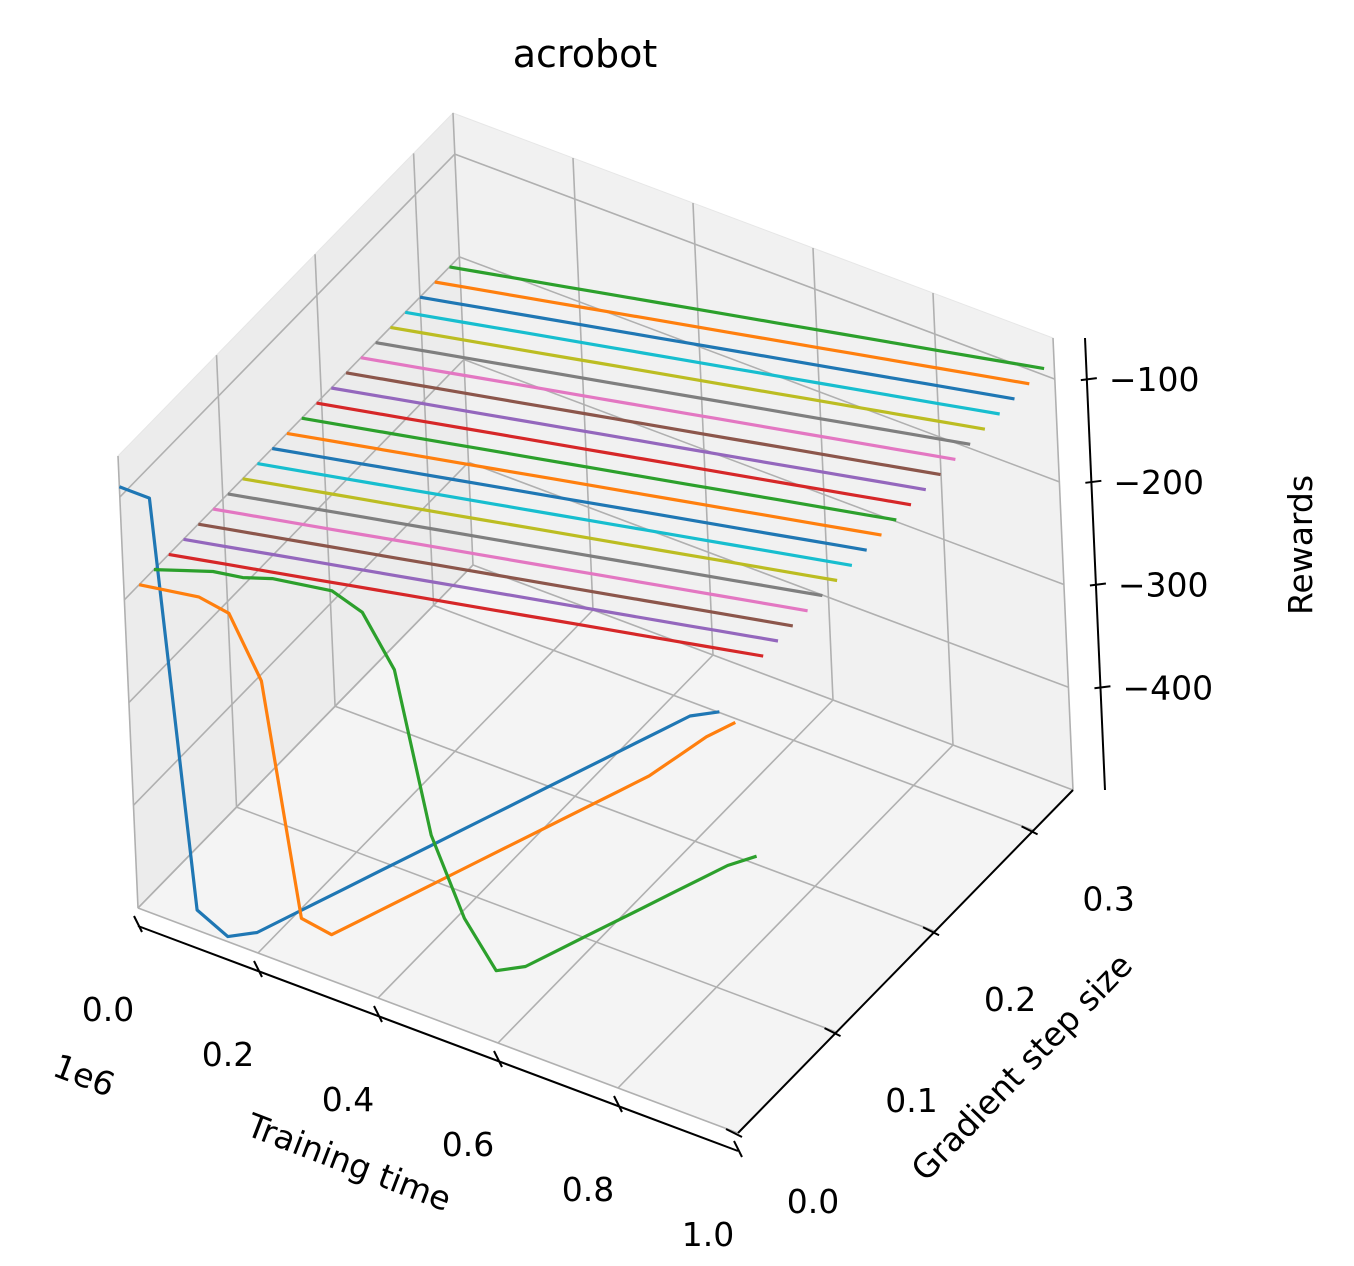 This screenshot has height=1266, width=1354. I want to click on x-offset-label: 1e6, so click(84, 1075).